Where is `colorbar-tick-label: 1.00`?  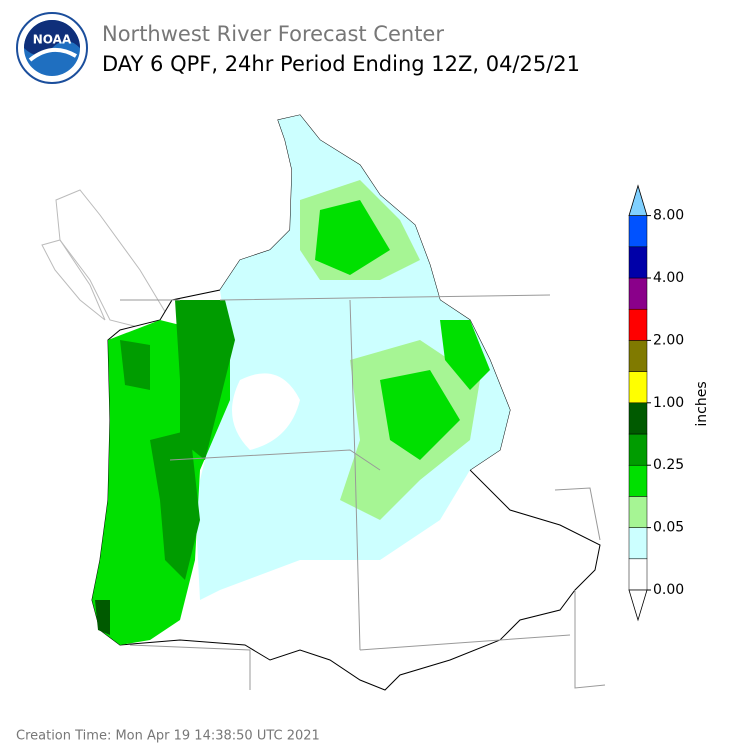
colorbar-tick-label: 1.00 is located at coordinates (668, 403).